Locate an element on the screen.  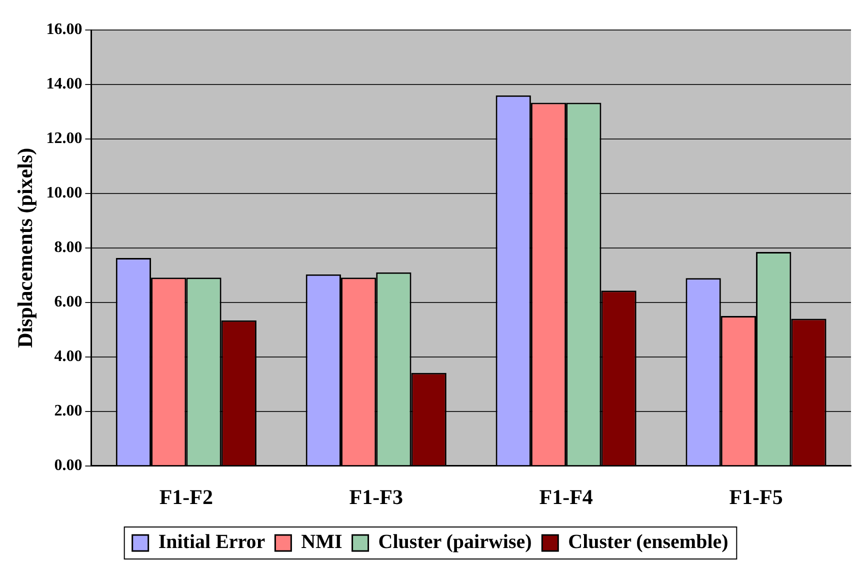
y-tick-label: 2.00 is located at coordinates (68, 411).